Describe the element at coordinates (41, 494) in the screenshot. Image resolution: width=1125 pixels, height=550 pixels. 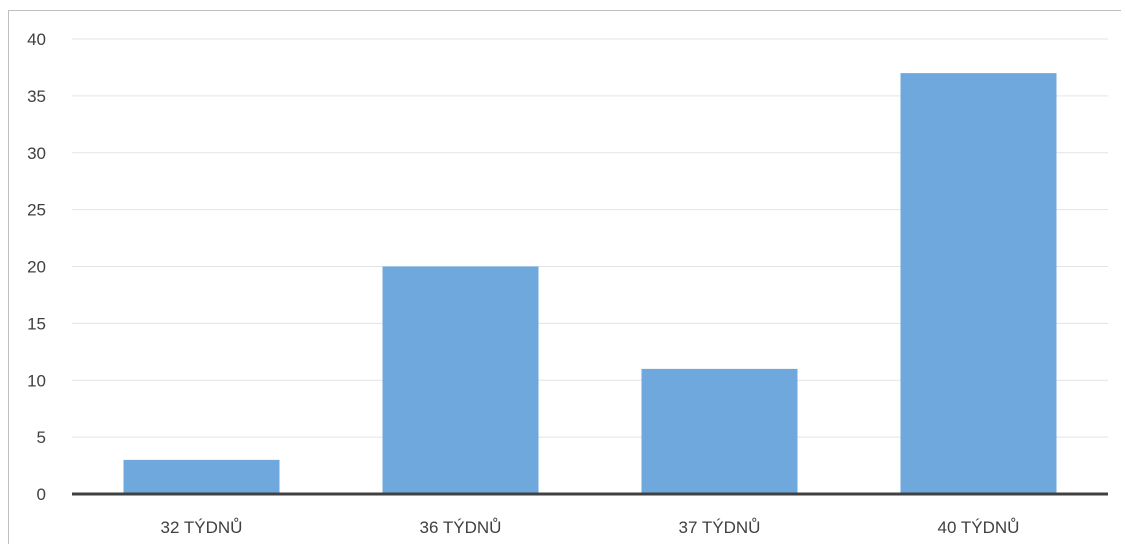
I see `y-tick-label: 0` at that location.